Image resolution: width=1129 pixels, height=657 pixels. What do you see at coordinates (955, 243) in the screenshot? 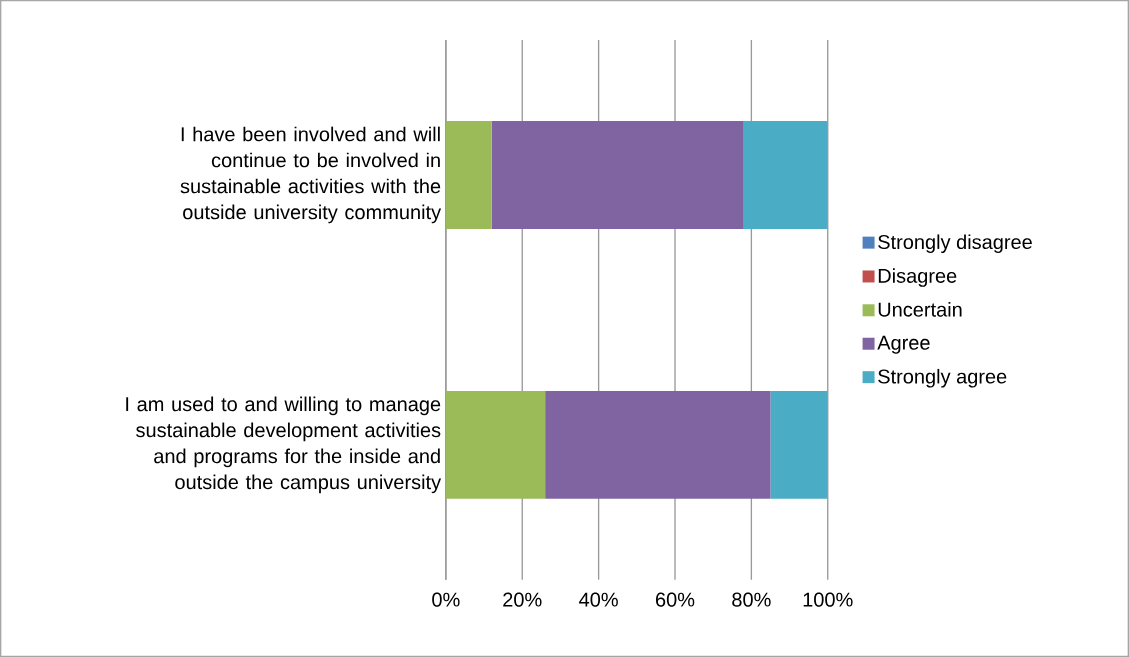
I see `legend-label: Strongly disagree` at bounding box center [955, 243].